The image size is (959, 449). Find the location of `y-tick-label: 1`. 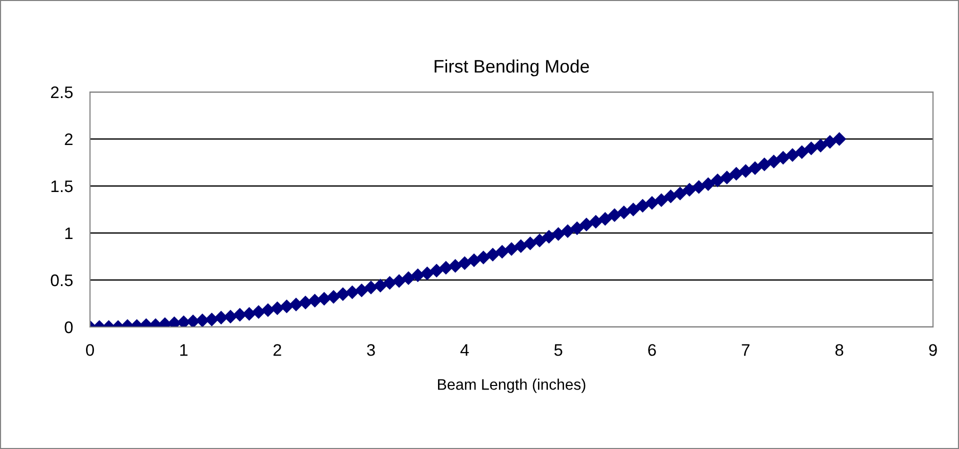

y-tick-label: 1 is located at coordinates (69, 234).